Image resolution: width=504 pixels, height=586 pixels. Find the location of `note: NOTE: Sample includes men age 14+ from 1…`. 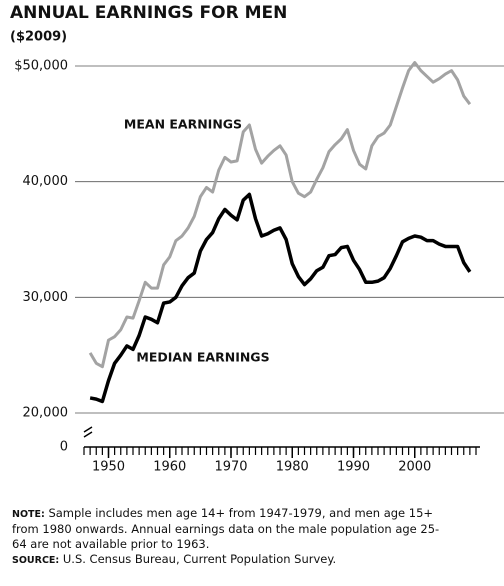

note: NOTE: Sample includes men age 14+ from 1… is located at coordinates (232, 529).